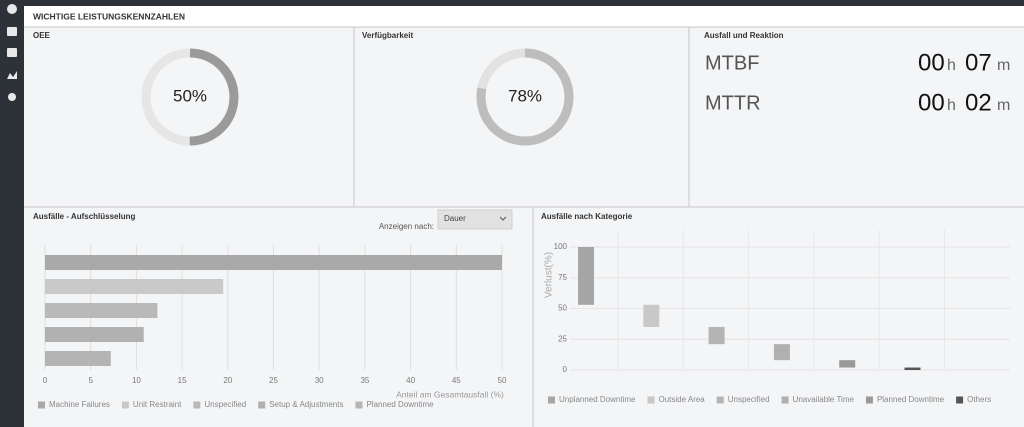 The width and height of the screenshot is (1024, 427). What do you see at coordinates (12, 31) in the screenshot?
I see `icon-calendar` at bounding box center [12, 31].